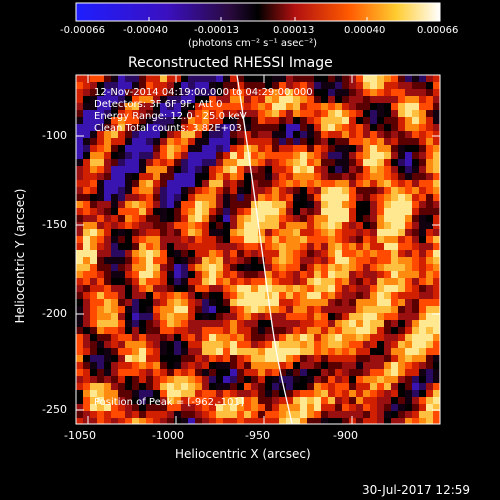  Describe the element at coordinates (253, 43) in the screenshot. I see `colorbar-units: (photons cm⁻² s⁻¹ asec⁻²)` at that location.